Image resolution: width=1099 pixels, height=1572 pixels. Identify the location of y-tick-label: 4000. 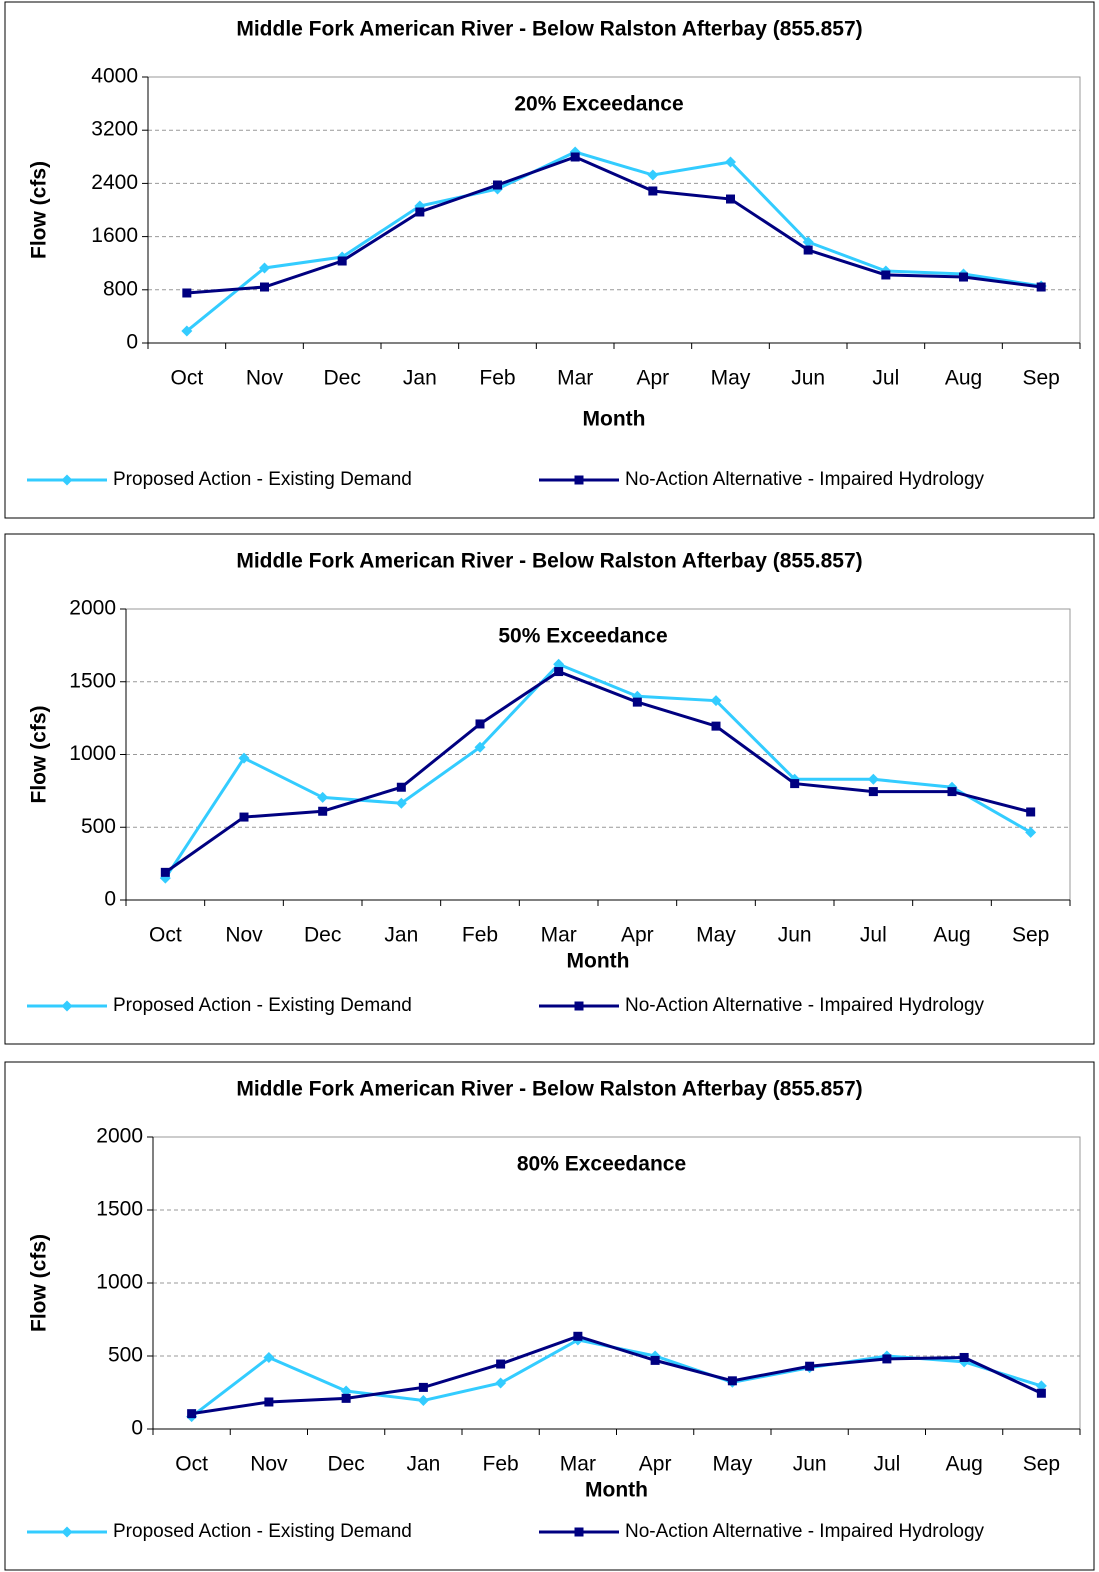
(114, 76).